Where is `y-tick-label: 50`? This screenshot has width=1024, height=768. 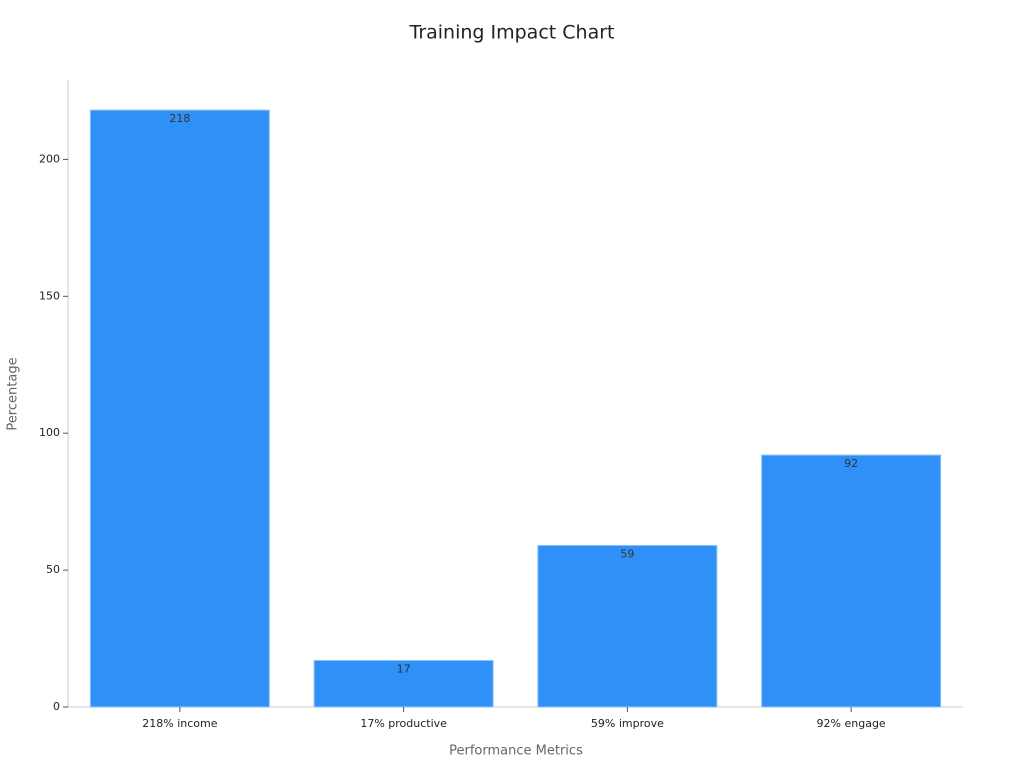
y-tick-label: 50 is located at coordinates (53, 569).